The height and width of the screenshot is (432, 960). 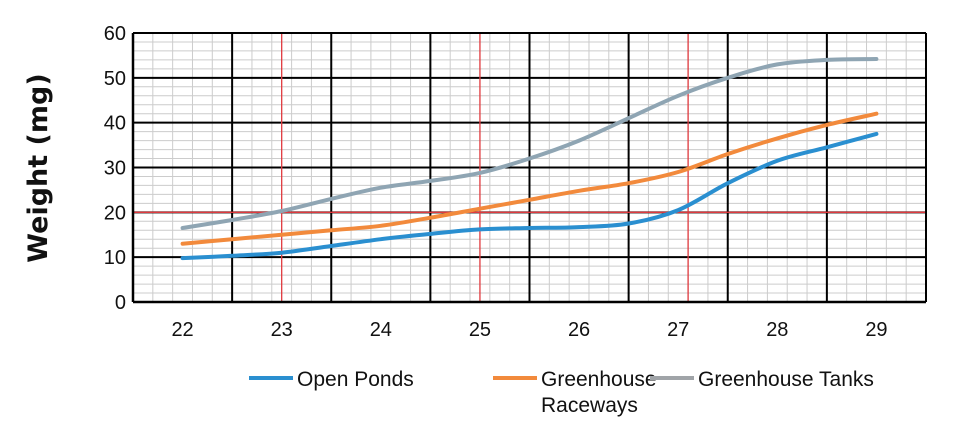 I want to click on x-tick-label: 24, so click(x=381, y=330).